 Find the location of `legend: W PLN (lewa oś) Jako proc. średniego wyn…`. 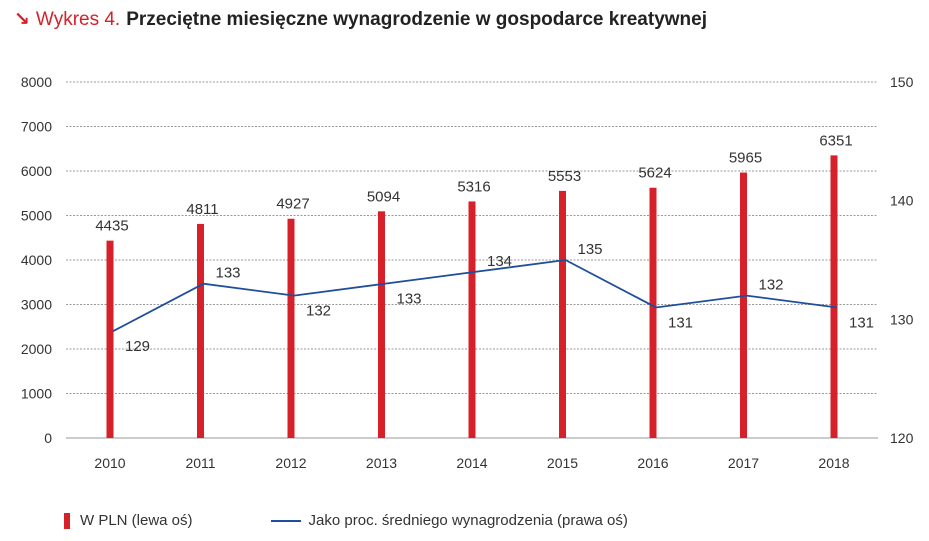

legend: W PLN (lewa oś) Jako proc. średniego wyn… is located at coordinates (346, 520).